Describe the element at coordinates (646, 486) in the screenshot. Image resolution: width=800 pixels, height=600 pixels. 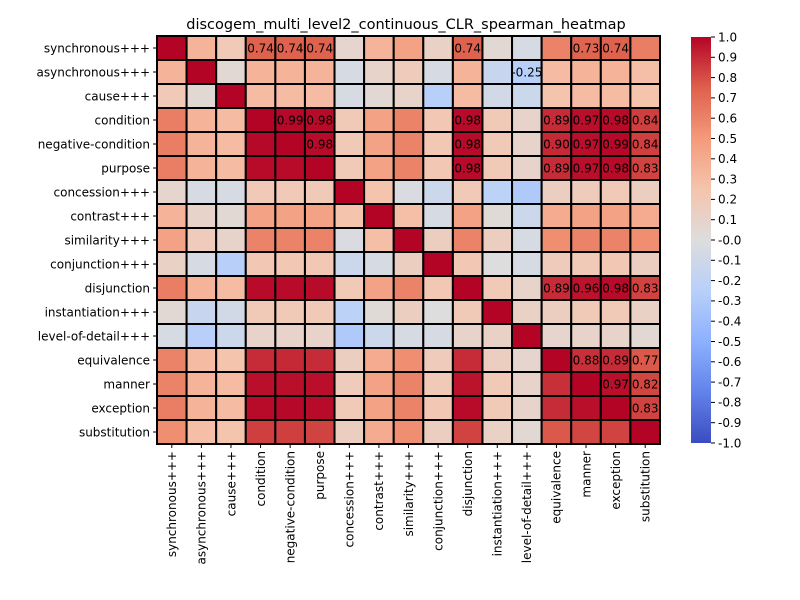
I see `x-tick-label: substitution` at that location.